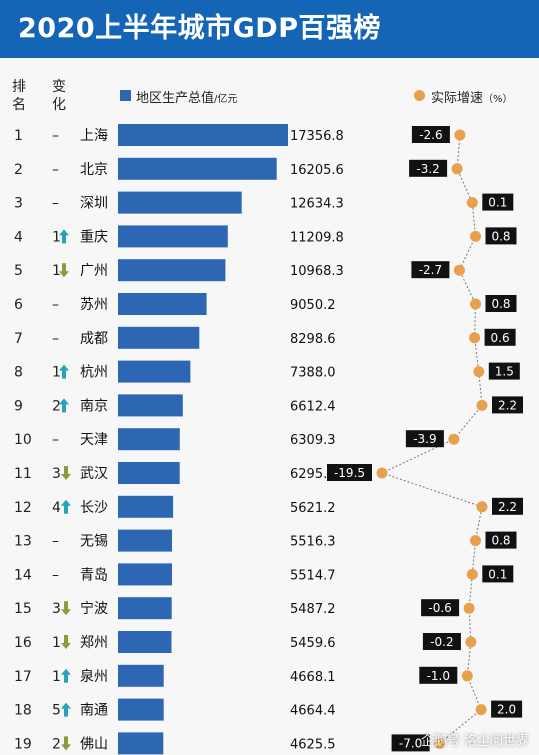  Describe the element at coordinates (94, 406) in the screenshot. I see `city-label: 南京` at that location.